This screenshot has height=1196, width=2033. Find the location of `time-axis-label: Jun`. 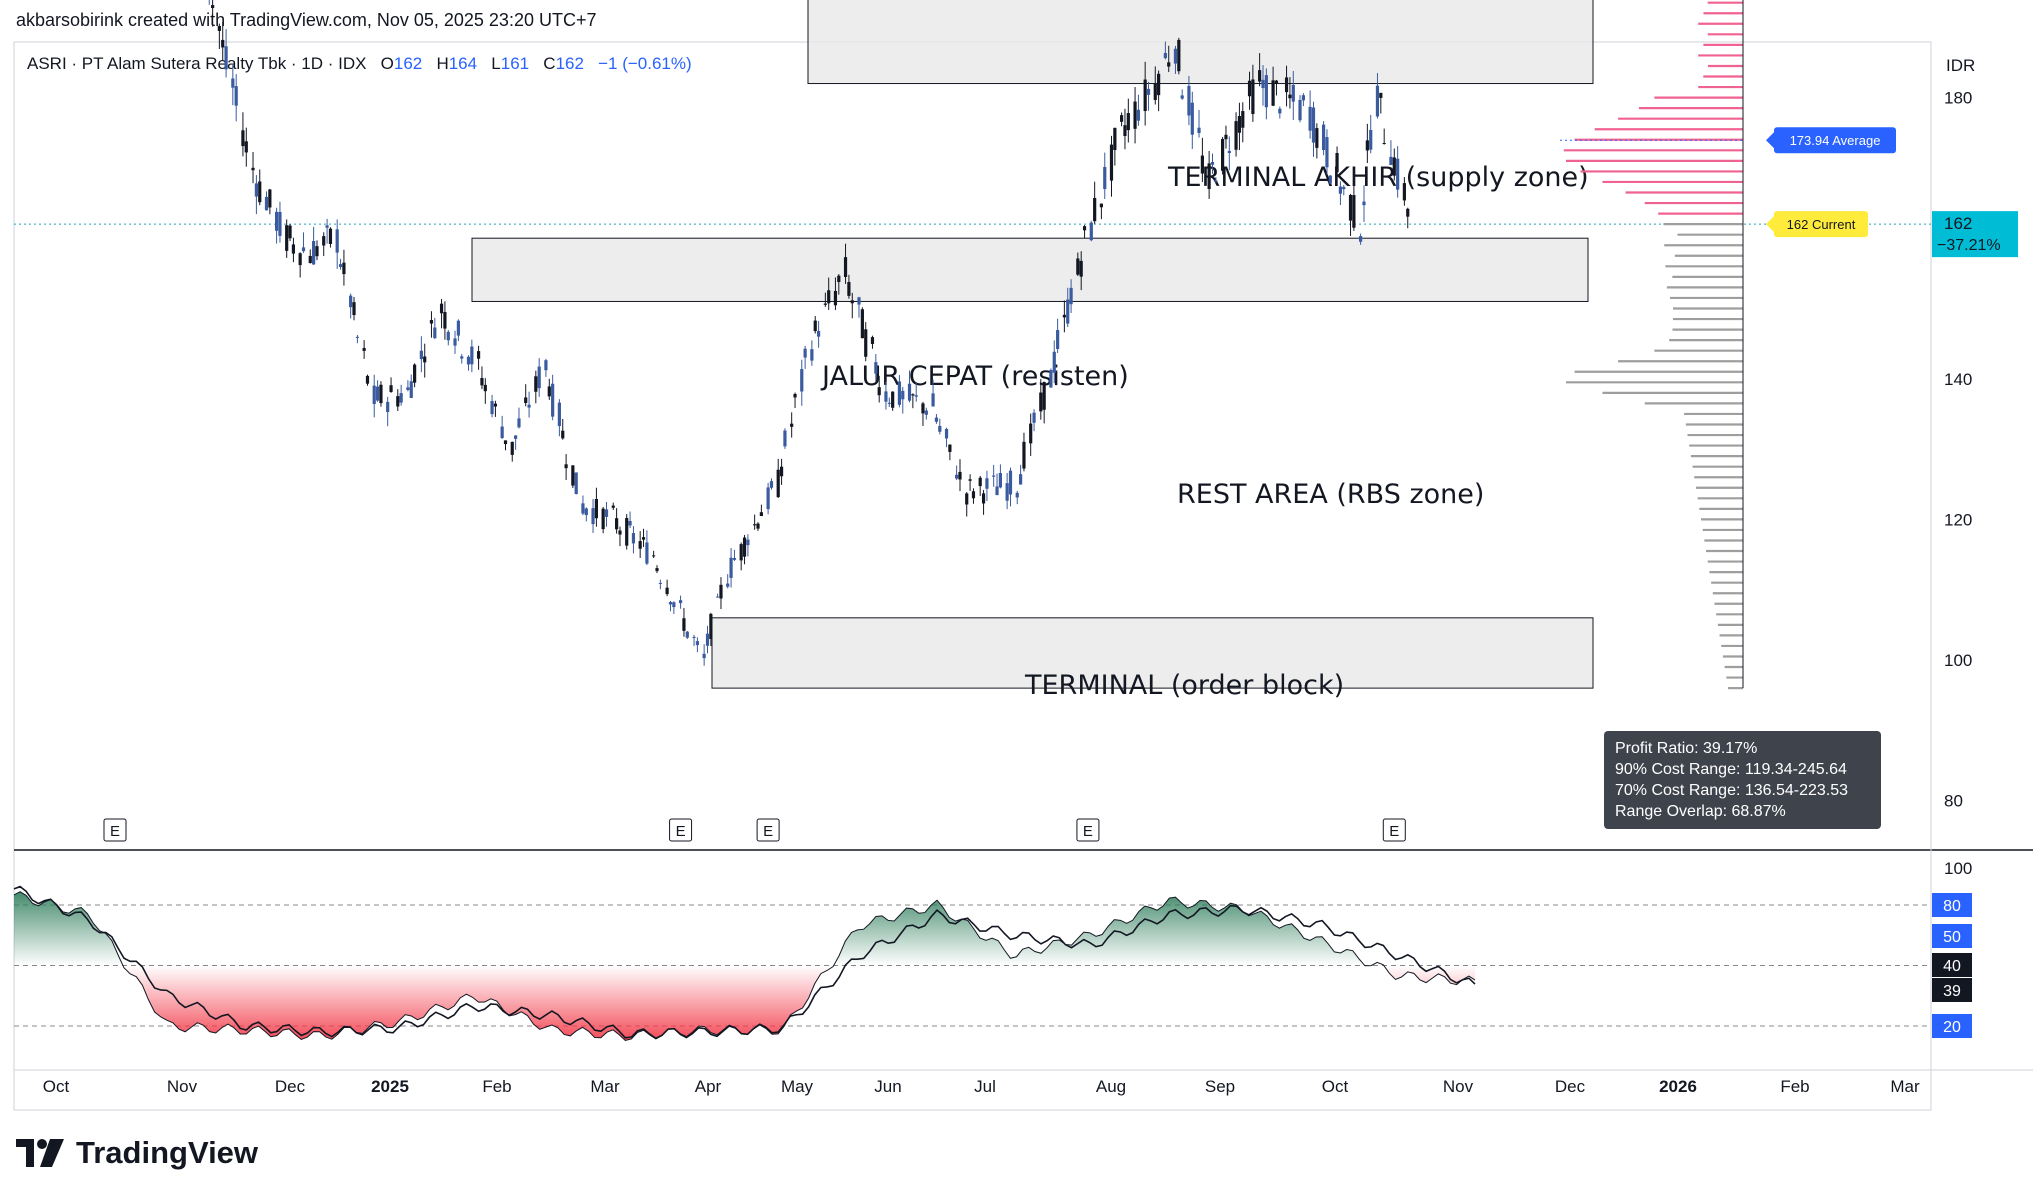

time-axis-label: Jun is located at coordinates (887, 1086).